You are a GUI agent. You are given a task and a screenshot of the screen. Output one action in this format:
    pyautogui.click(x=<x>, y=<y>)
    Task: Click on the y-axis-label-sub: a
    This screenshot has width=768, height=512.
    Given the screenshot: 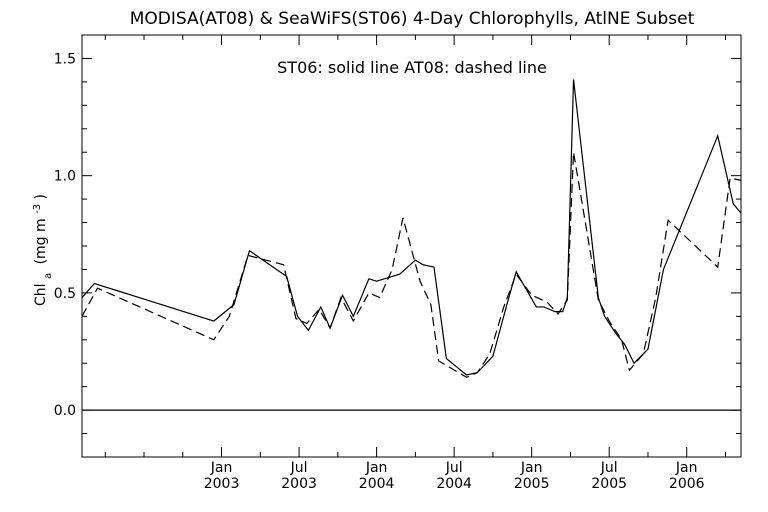 What is the action you would take?
    pyautogui.click(x=48, y=276)
    